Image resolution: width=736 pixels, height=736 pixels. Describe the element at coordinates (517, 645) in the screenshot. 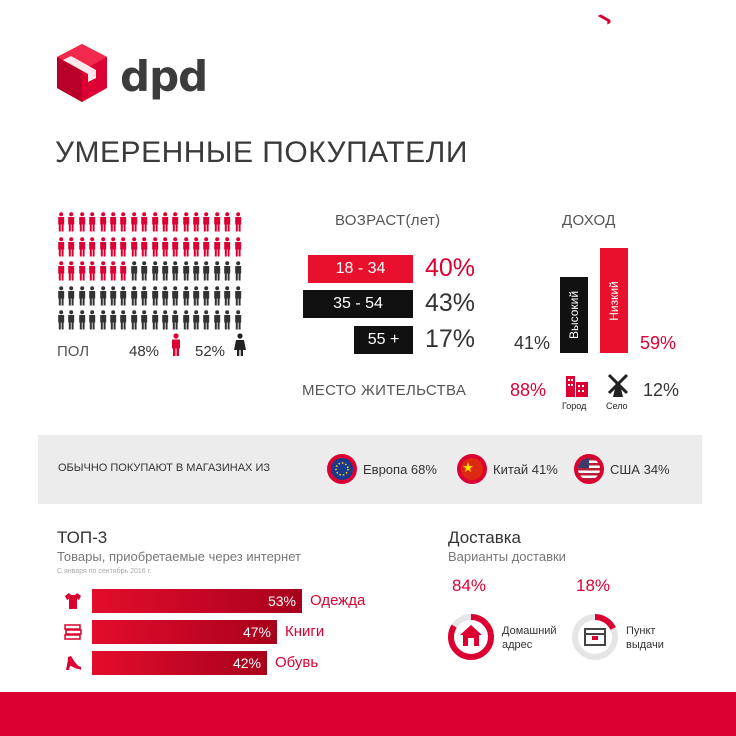

I see `delivery-home-label-line2: адрес` at that location.